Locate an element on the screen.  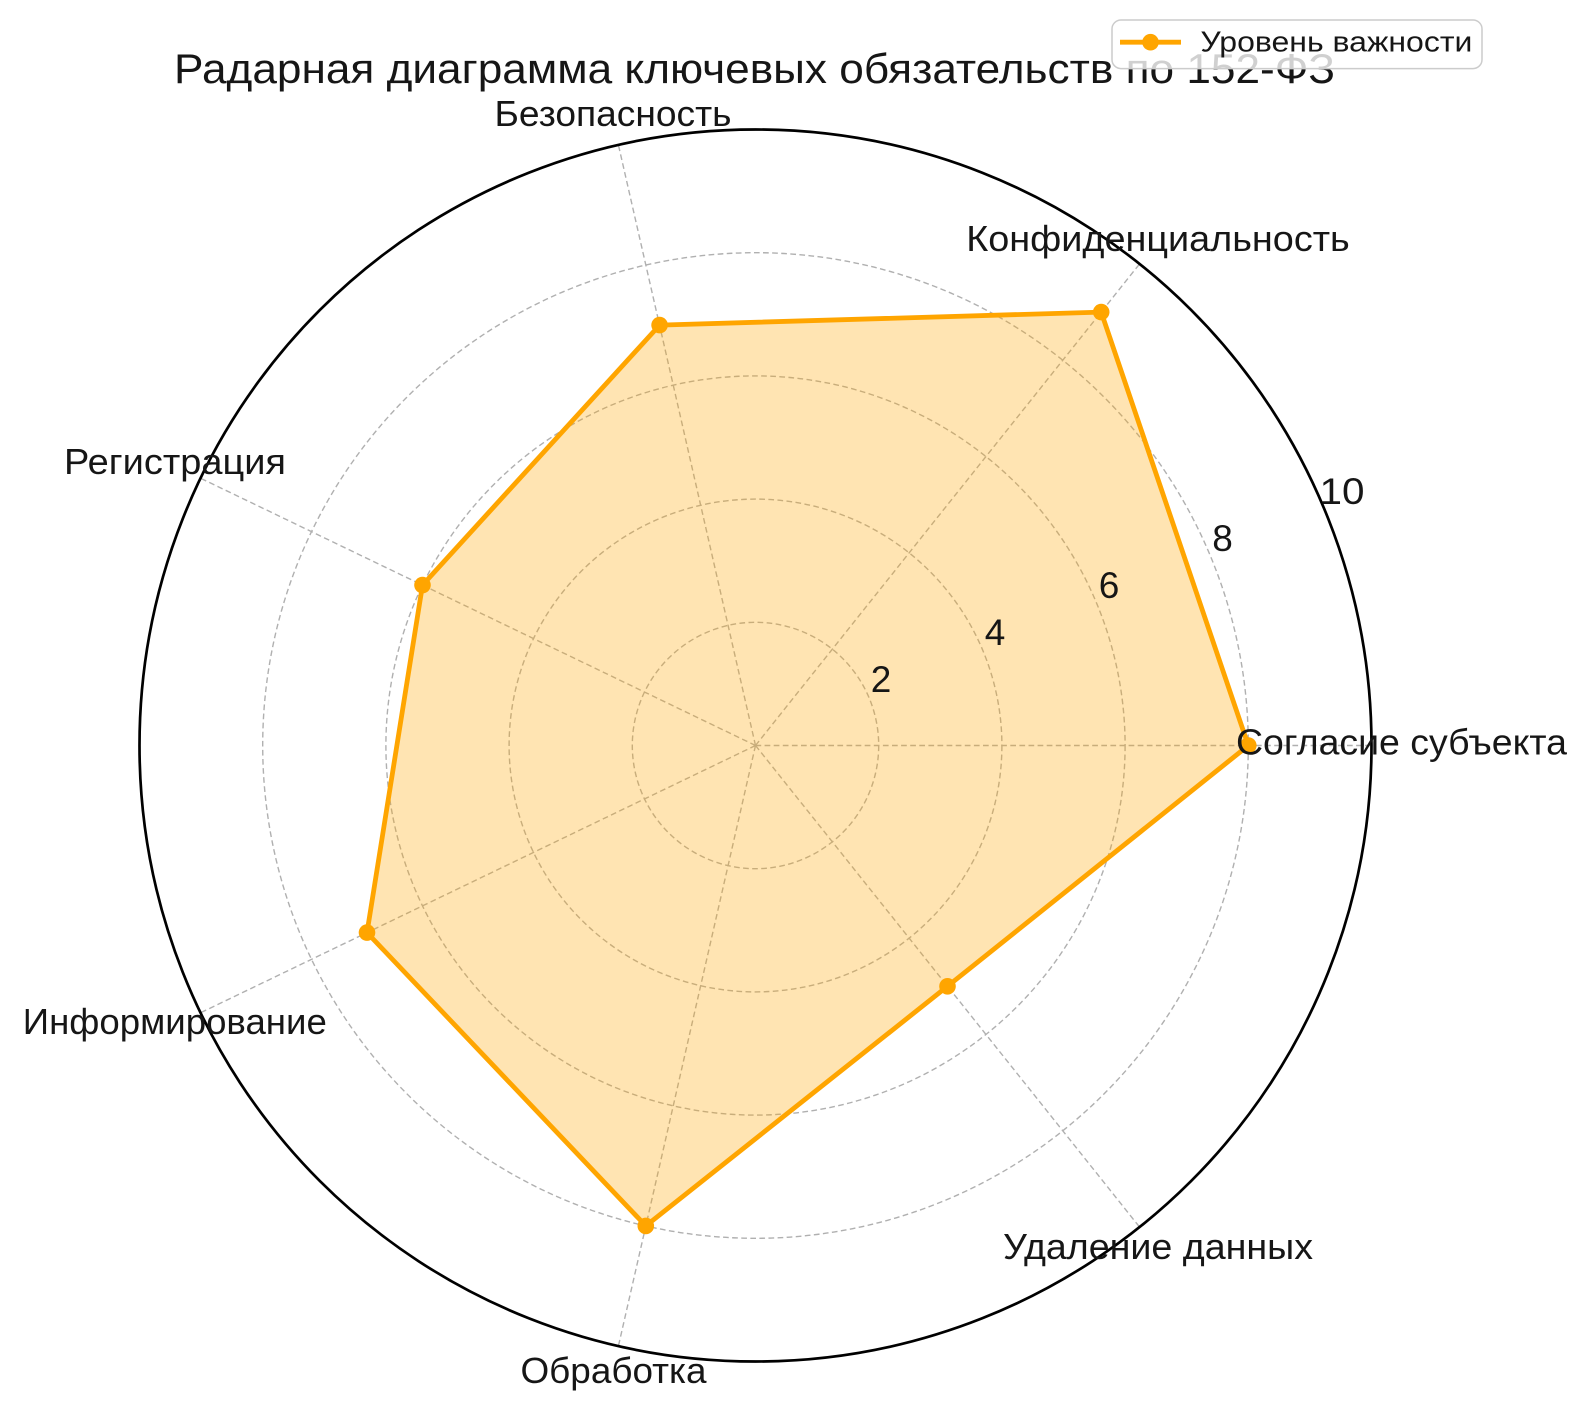
svg-text: Безопасность is located at coordinates (613, 113).